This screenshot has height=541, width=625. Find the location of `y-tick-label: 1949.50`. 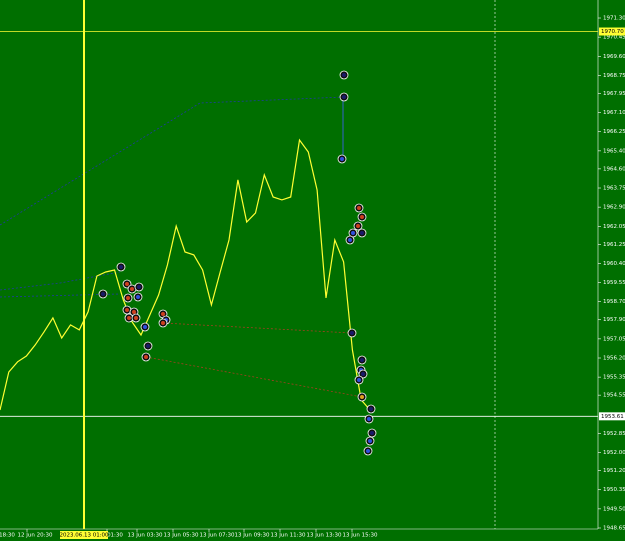

y-tick-label: 1949.50 is located at coordinates (614, 509).